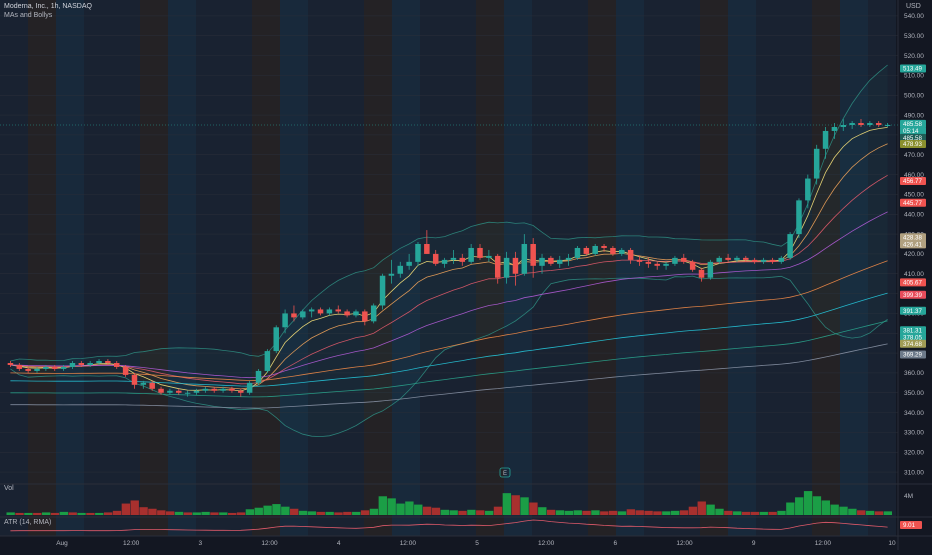 This screenshot has width=932, height=555. Describe the element at coordinates (912, 283) in the screenshot. I see `price-tag-text: 405.67` at that location.